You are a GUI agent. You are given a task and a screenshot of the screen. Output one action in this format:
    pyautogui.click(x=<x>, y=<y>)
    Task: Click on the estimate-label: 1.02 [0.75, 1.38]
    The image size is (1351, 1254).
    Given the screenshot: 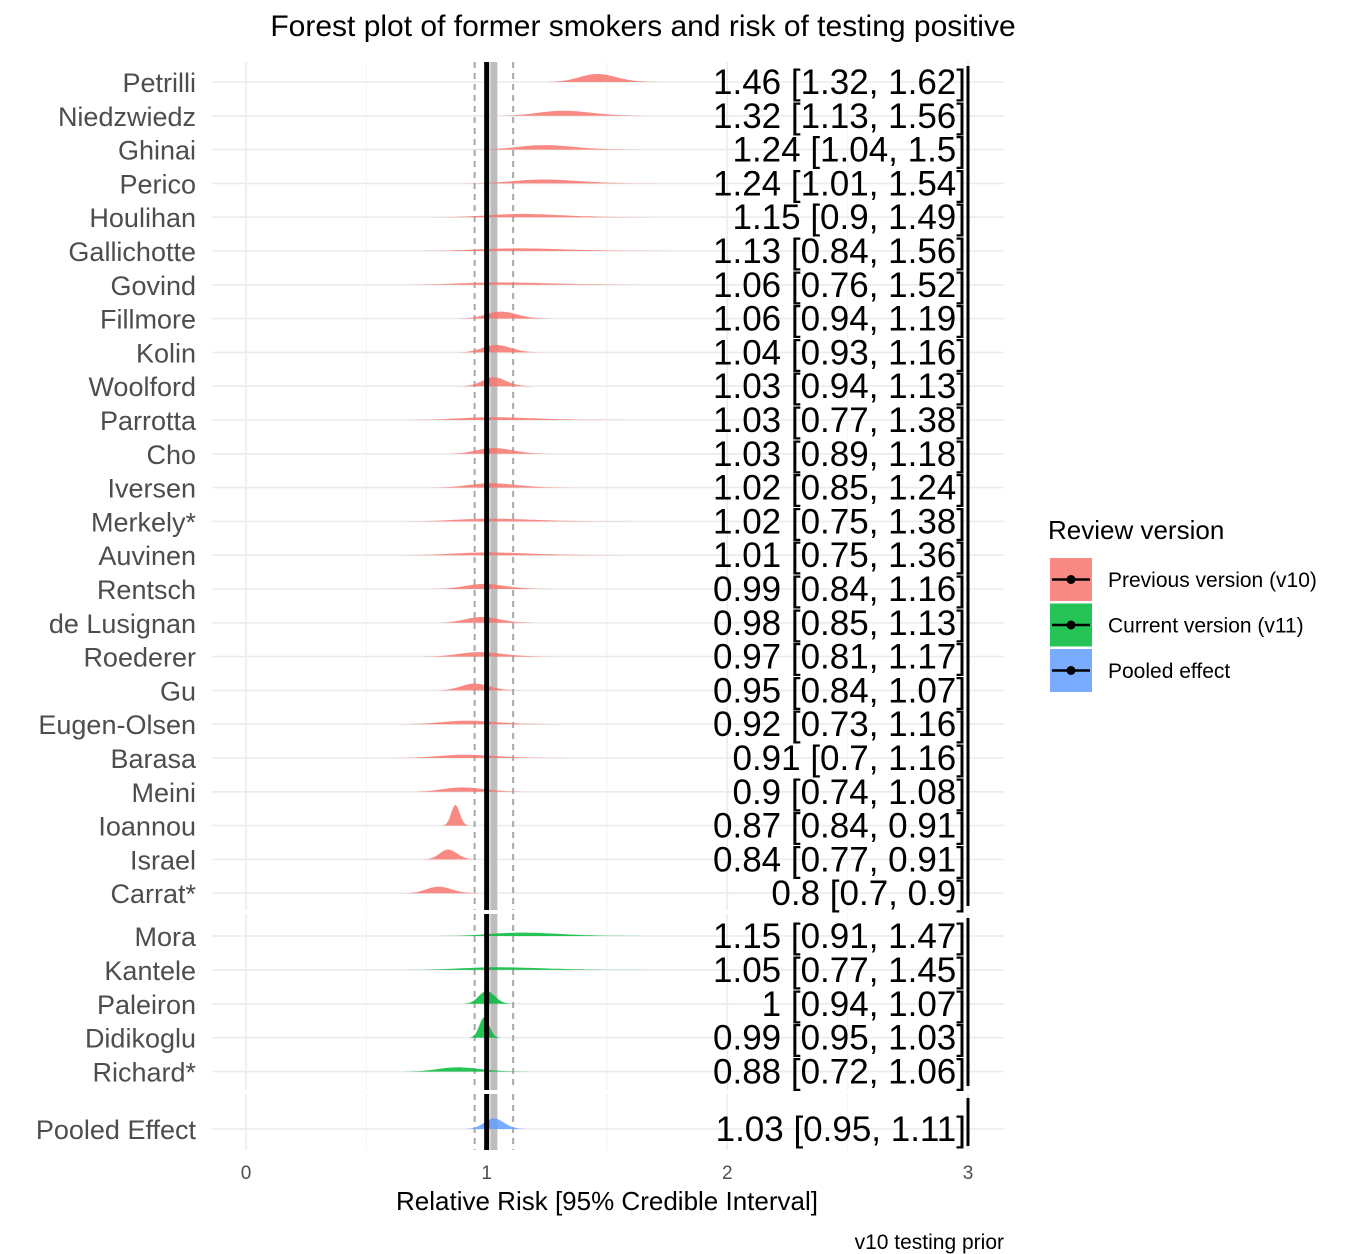 What is the action you would take?
    pyautogui.click(x=839, y=521)
    